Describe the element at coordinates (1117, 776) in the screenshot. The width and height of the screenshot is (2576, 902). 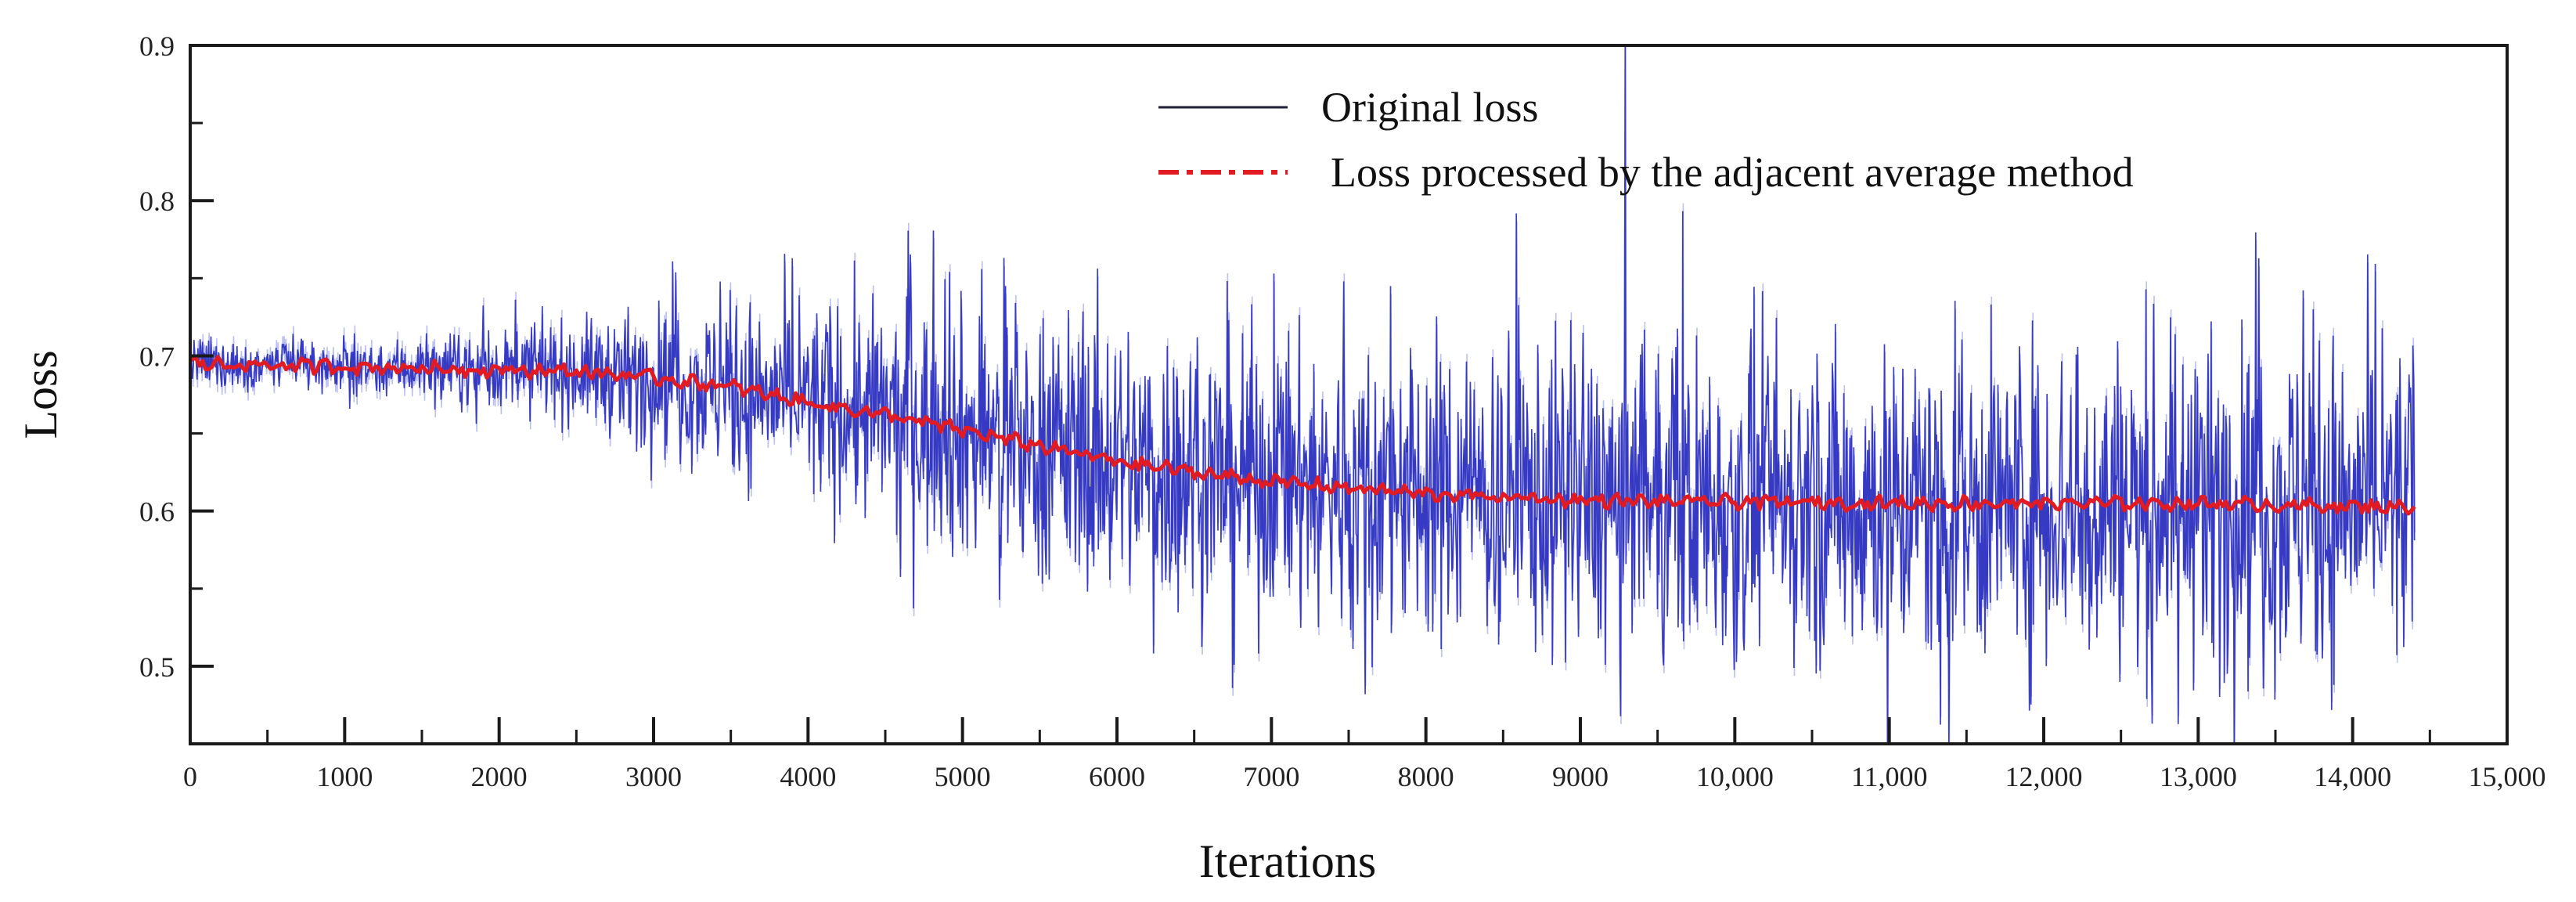
I see `x-tick-label: 6000` at that location.